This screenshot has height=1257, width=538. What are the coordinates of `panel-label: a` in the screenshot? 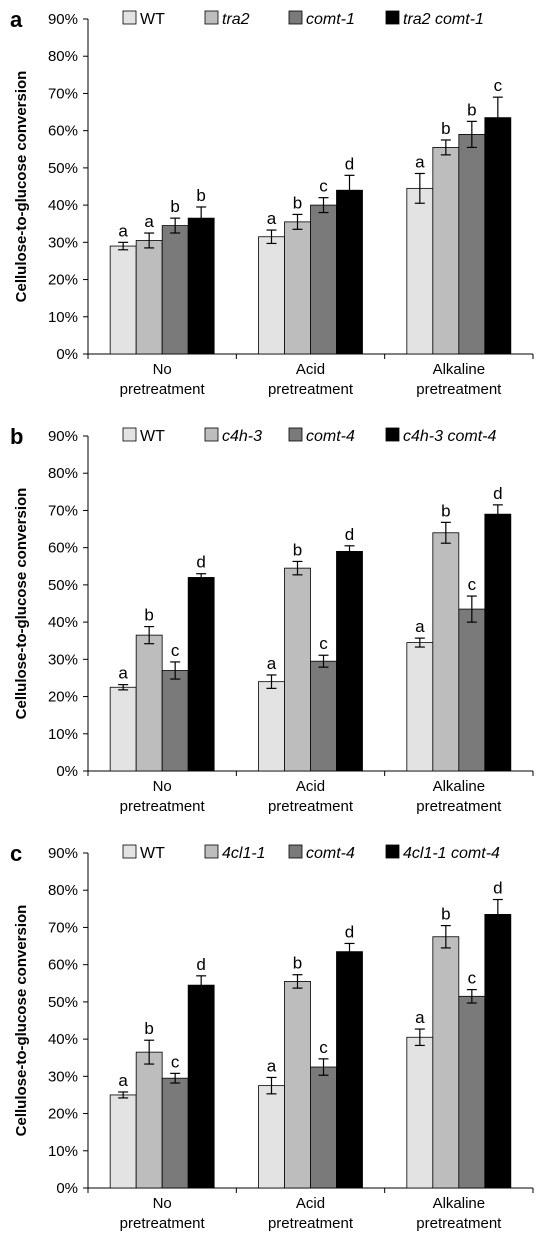 It's located at (16, 19).